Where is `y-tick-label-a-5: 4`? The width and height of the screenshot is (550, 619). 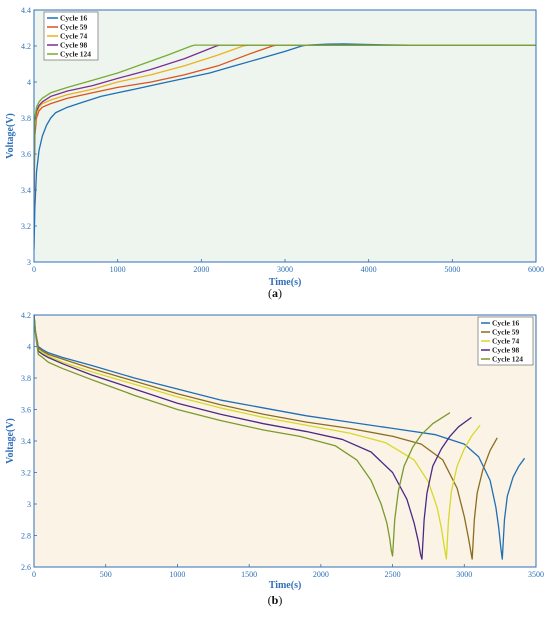
y-tick-label-a-5: 4 is located at coordinates (29, 82).